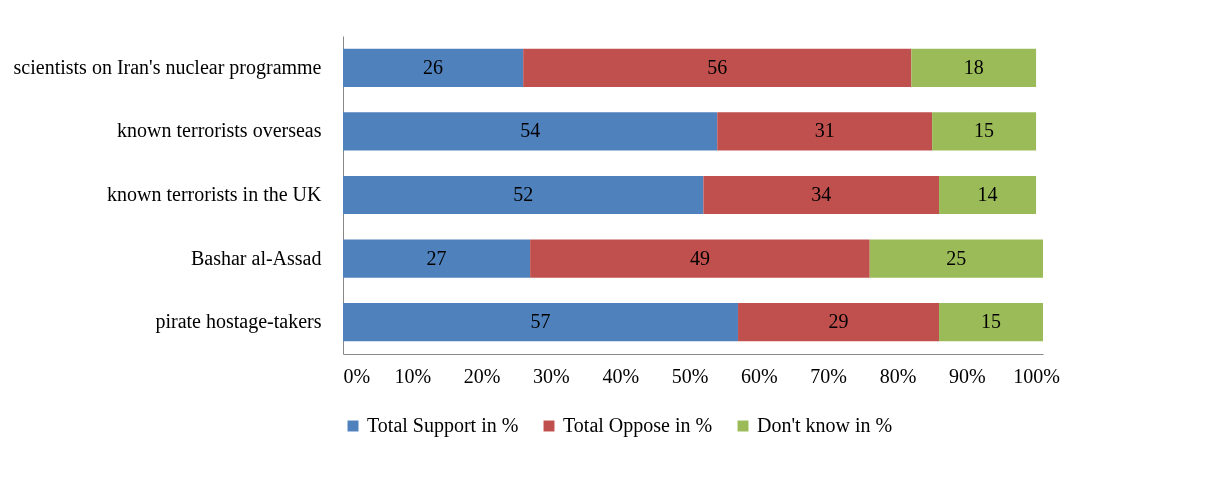  I want to click on legend-label: Total Oppose in %, so click(638, 425).